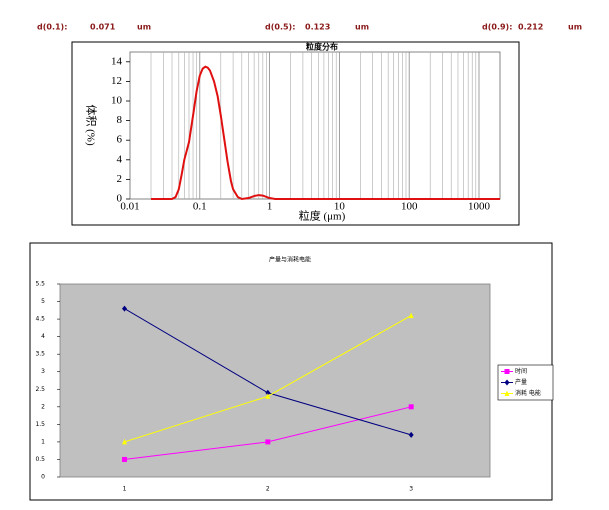  What do you see at coordinates (103, 27) in the screenshot?
I see `header-value: 0.071` at bounding box center [103, 27].